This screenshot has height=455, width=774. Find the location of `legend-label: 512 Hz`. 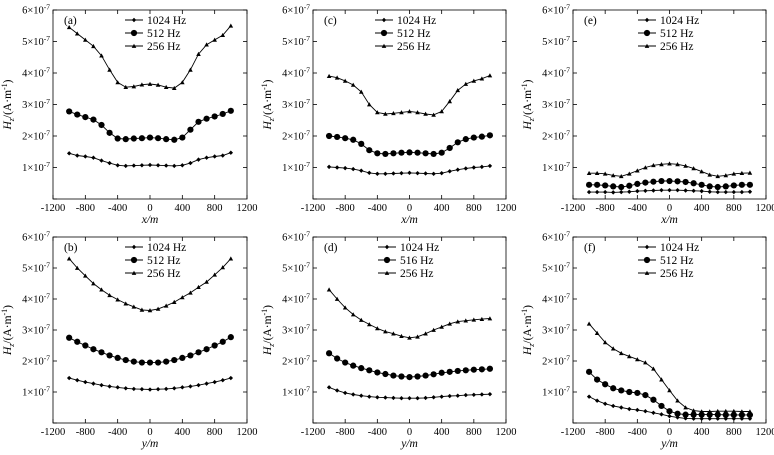

legend-label: 512 Hz is located at coordinates (677, 261).